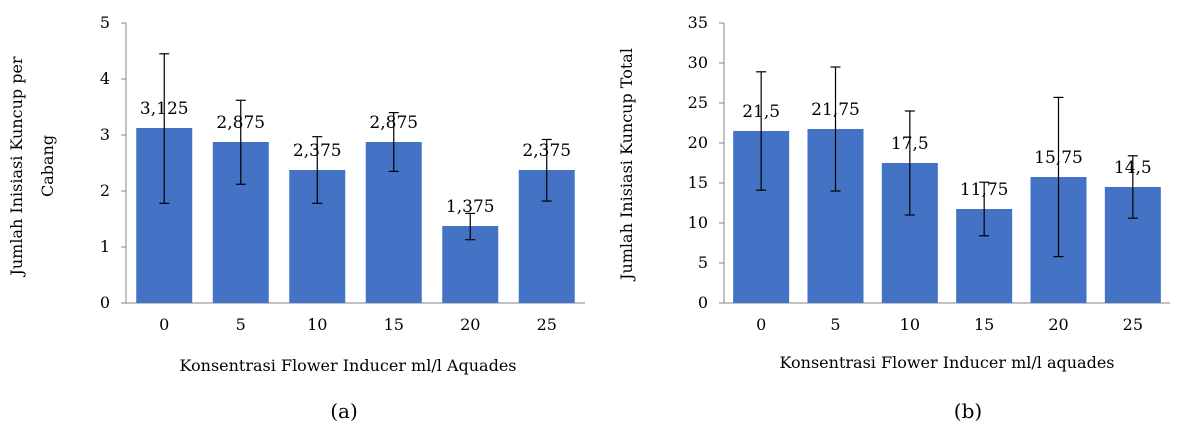  What do you see at coordinates (835, 324) in the screenshot?
I see `chart-b-x-tick-label-5: 5` at bounding box center [835, 324].